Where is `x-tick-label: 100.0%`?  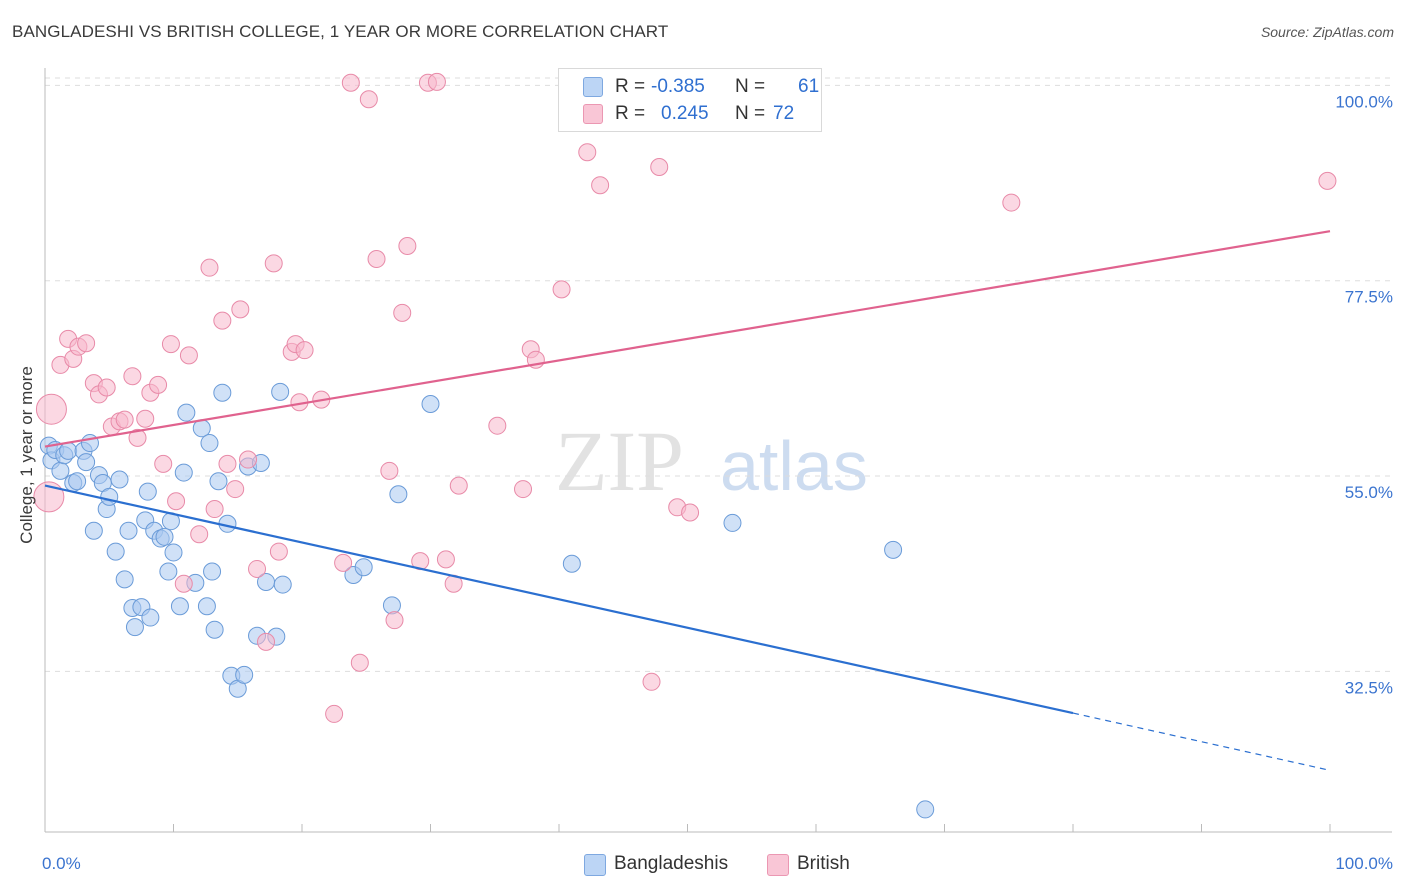
x-tick-label: 100.0% is located at coordinates (1364, 863).